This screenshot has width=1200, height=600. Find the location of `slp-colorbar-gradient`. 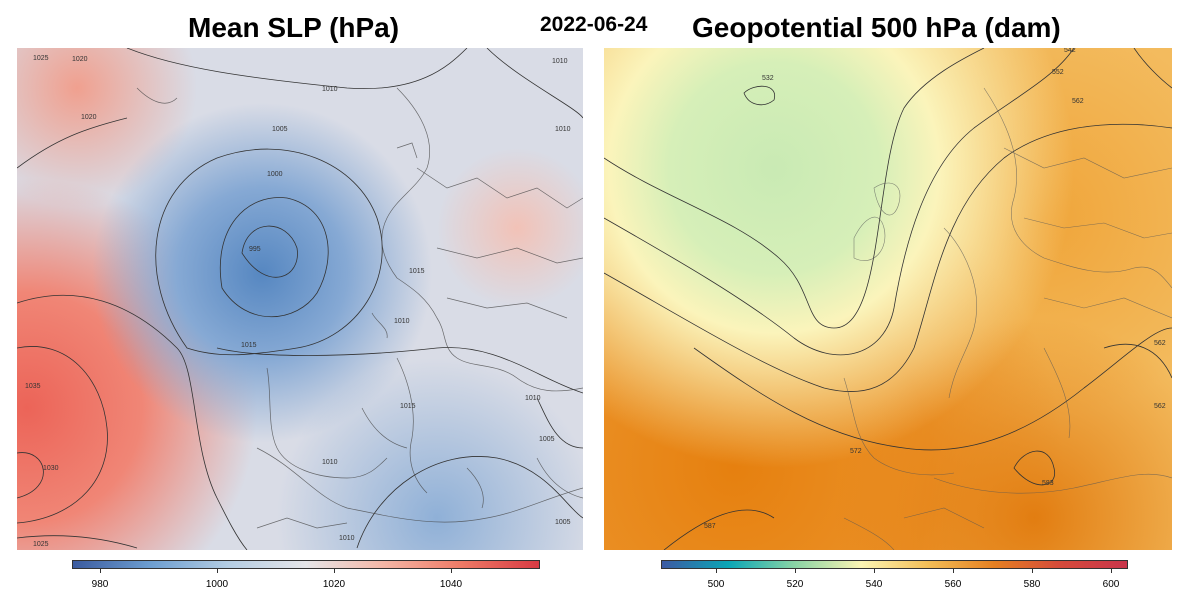

slp-colorbar-gradient is located at coordinates (306, 564).